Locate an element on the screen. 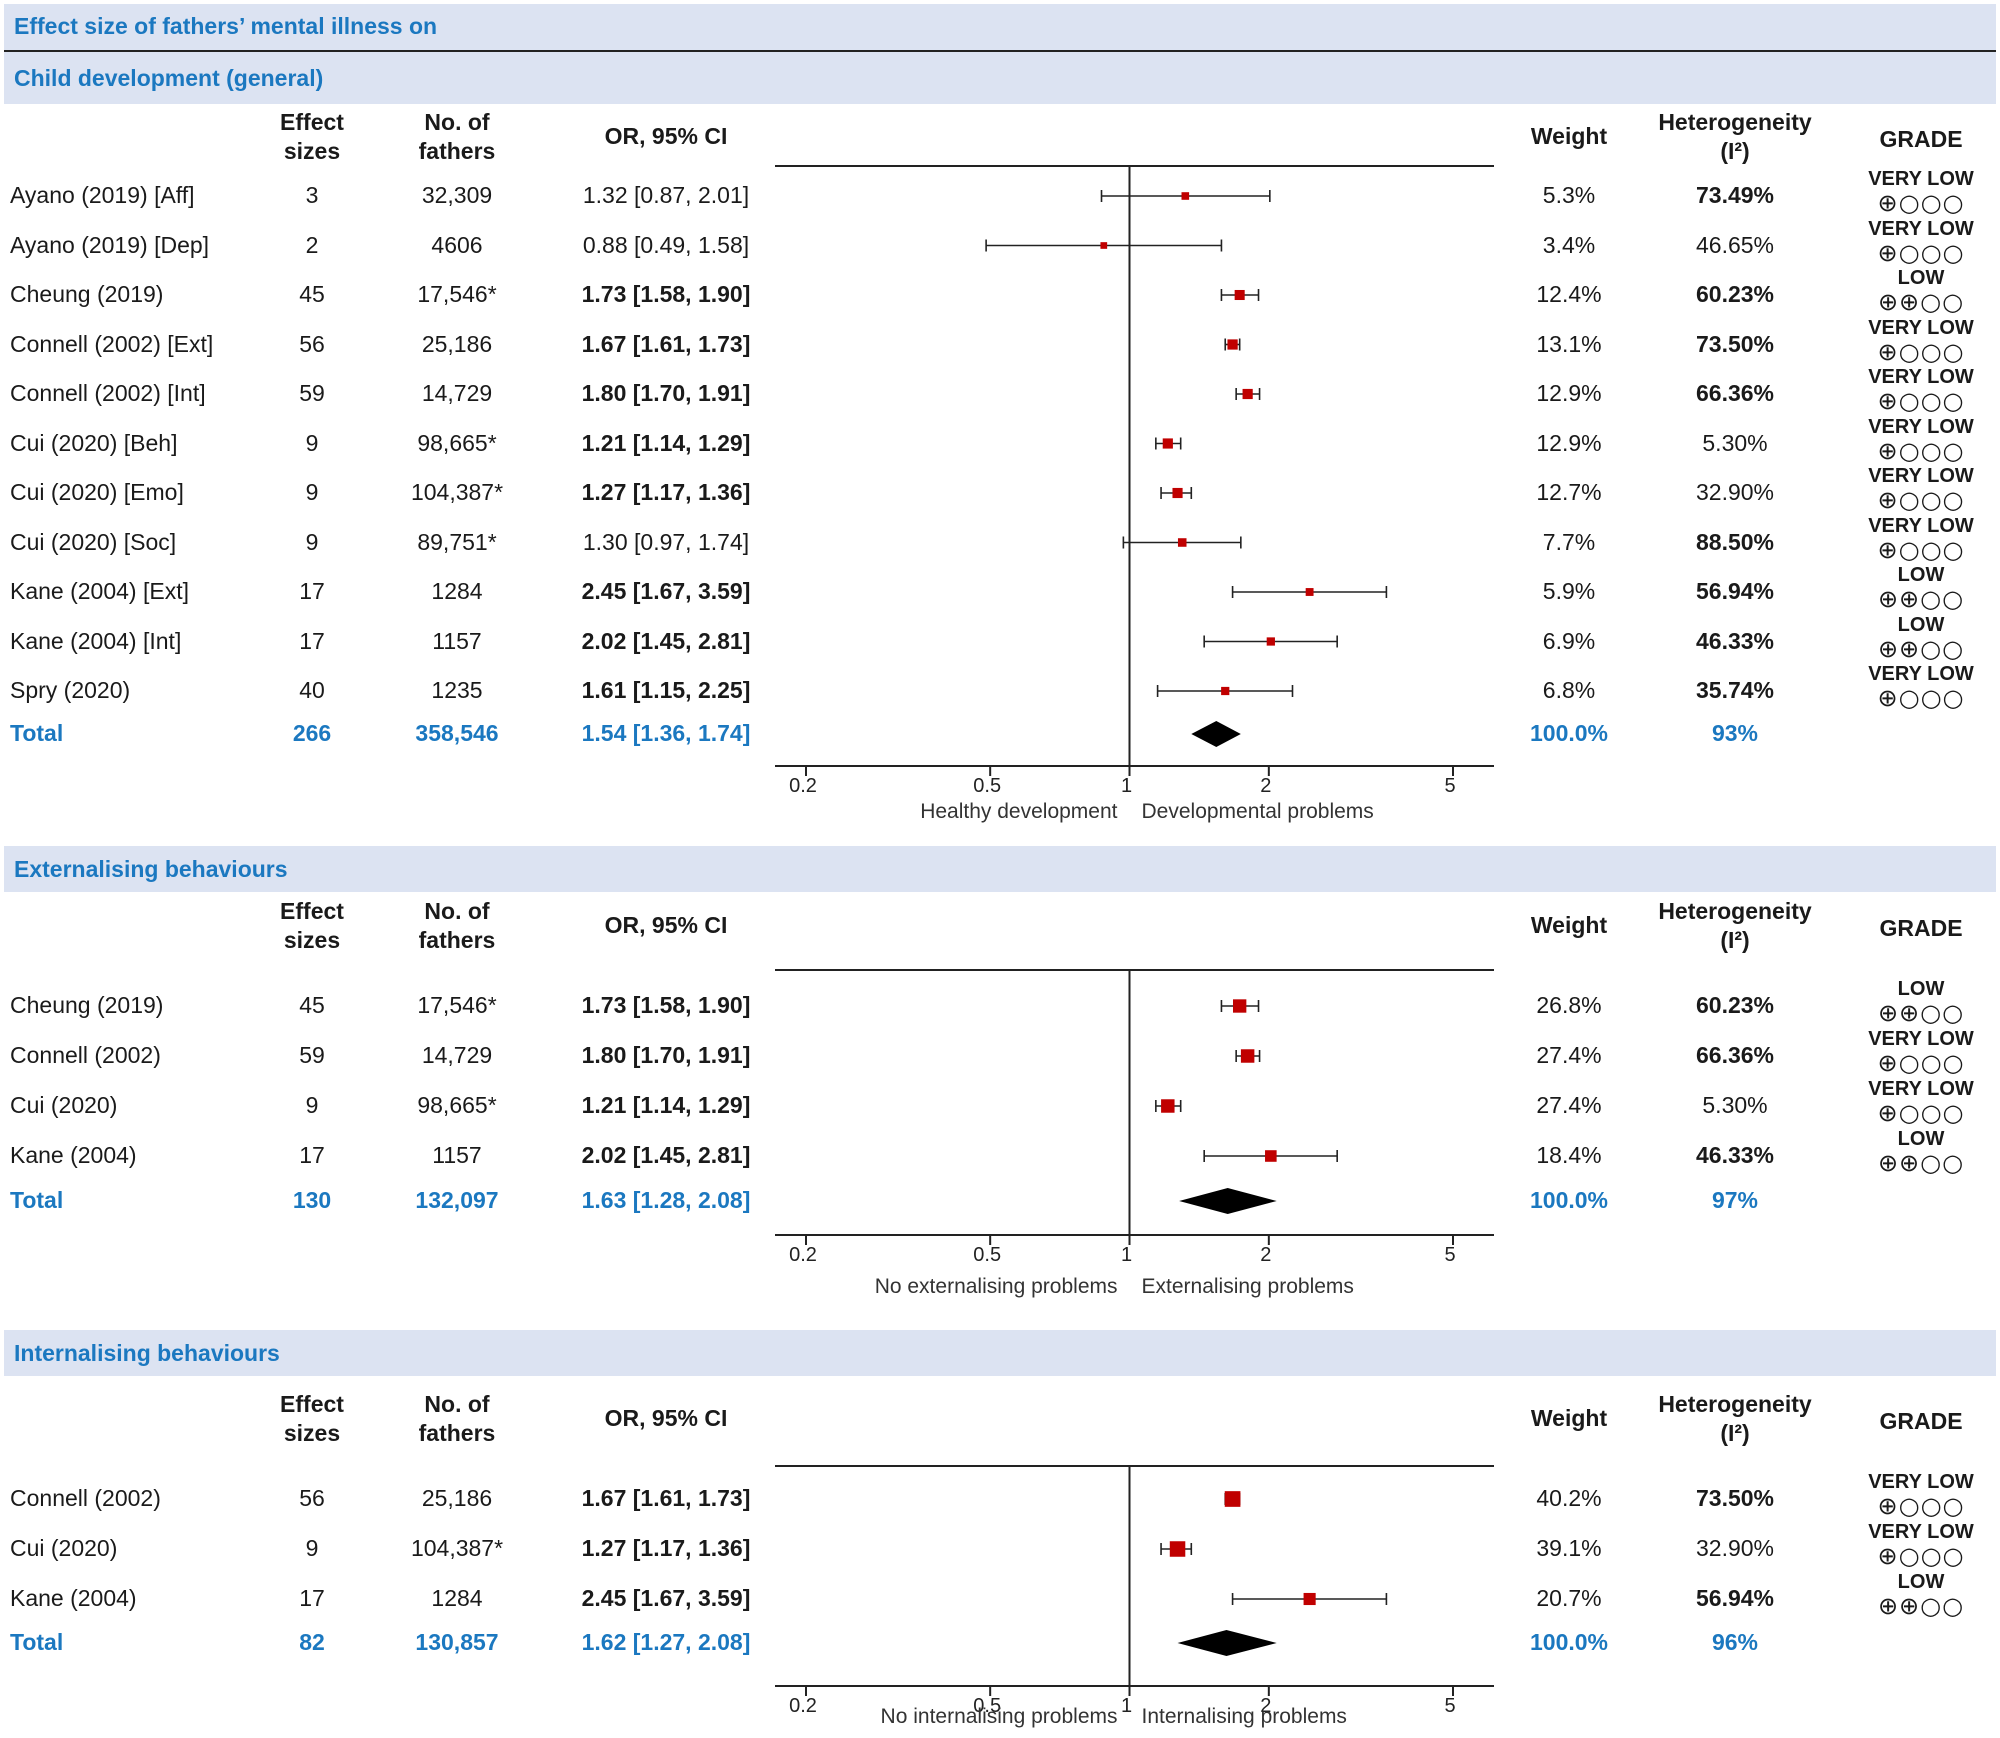 The image size is (2000, 1738). left-direction-label: No internalising problems is located at coordinates (999, 1716).